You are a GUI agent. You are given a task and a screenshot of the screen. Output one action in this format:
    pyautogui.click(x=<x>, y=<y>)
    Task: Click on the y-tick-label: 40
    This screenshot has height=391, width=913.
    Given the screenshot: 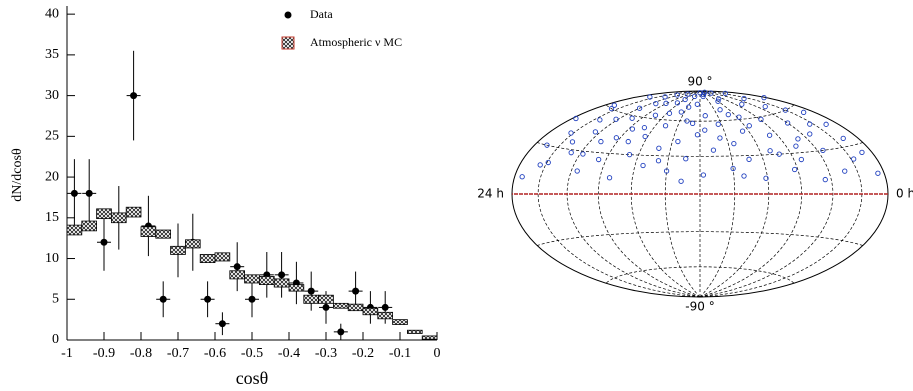 What is the action you would take?
    pyautogui.click(x=52, y=13)
    